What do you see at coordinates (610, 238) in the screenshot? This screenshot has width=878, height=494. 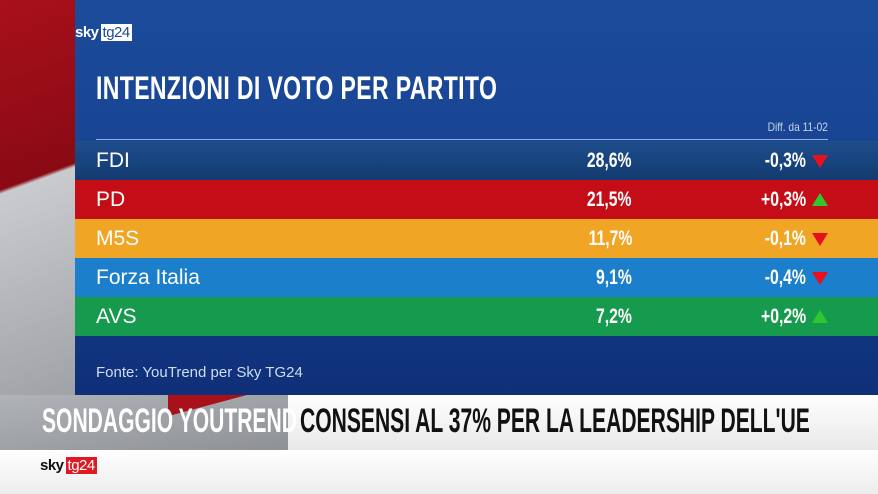 I see `party-value: 11,7%` at bounding box center [610, 238].